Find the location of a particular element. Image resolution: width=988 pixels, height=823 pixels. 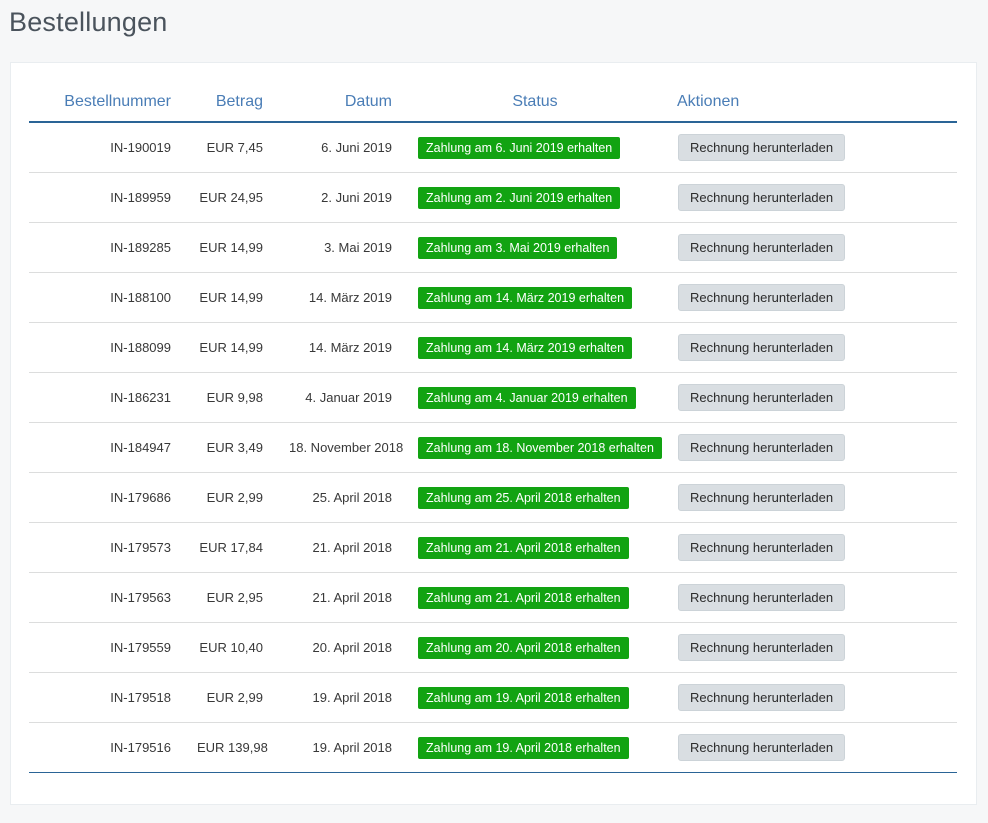

amount-cell: EUR 10,40 is located at coordinates (230, 647).